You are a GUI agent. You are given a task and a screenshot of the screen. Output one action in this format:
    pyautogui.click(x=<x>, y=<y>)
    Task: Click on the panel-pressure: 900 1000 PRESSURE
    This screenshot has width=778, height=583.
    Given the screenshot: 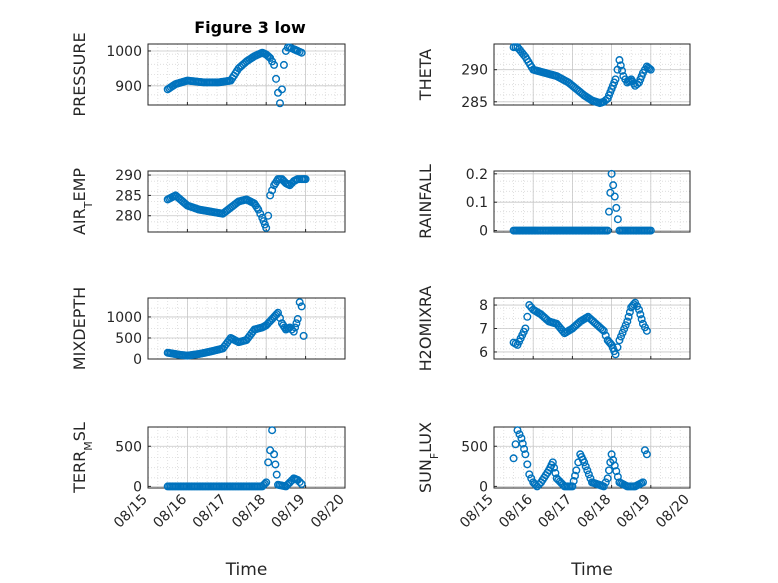 What is the action you would take?
    pyautogui.click(x=208, y=74)
    